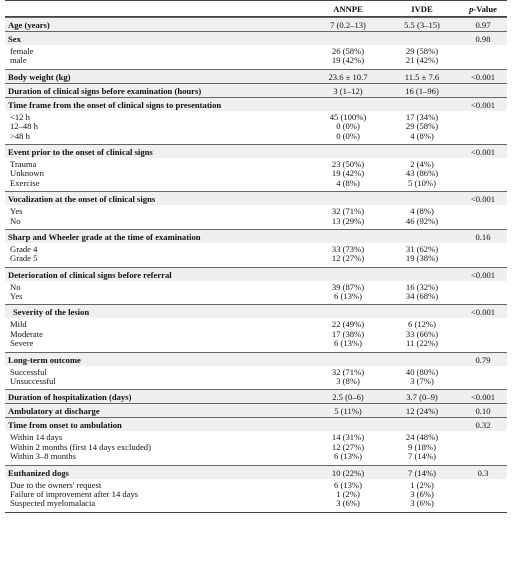  Describe the element at coordinates (20, 117) in the screenshot. I see `table-cell: <12 h` at that location.